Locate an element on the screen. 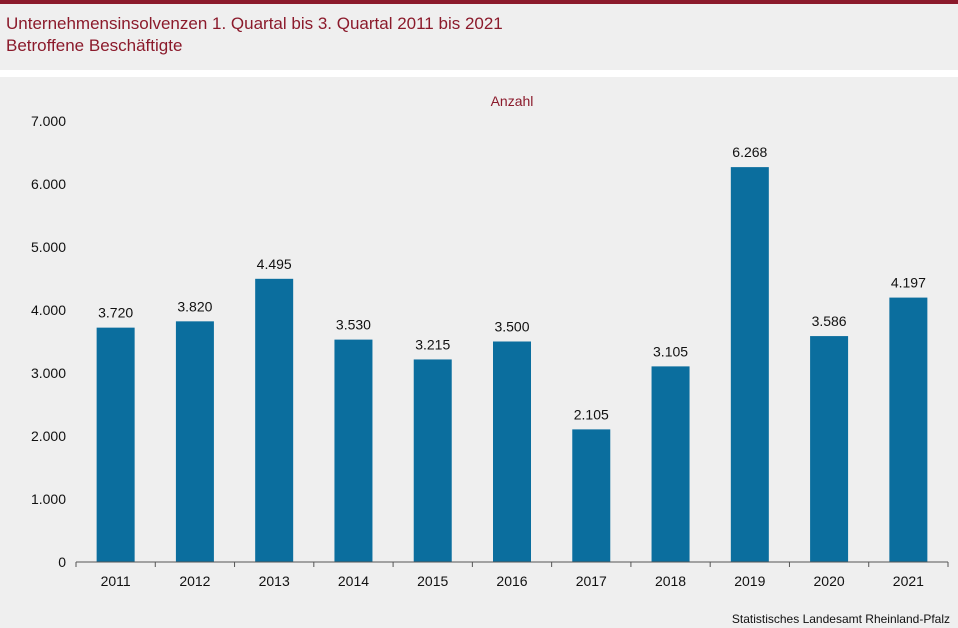 The image size is (958, 628). data-label: 4.197 is located at coordinates (908, 283).